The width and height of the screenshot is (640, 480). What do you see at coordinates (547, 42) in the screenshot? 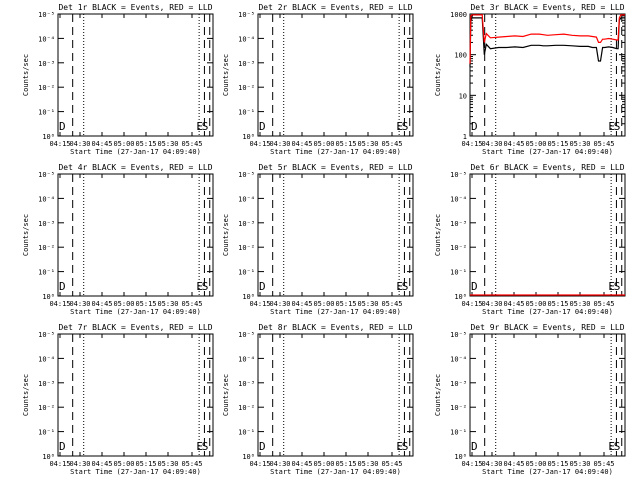
I see `series-events-line` at bounding box center [547, 42].